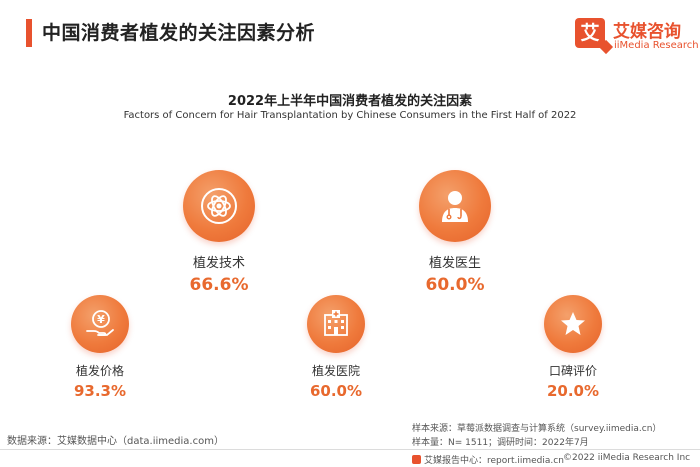 The image size is (700, 467). I want to click on factor-item-technology: 植发技术 66.6%, so click(219, 232).